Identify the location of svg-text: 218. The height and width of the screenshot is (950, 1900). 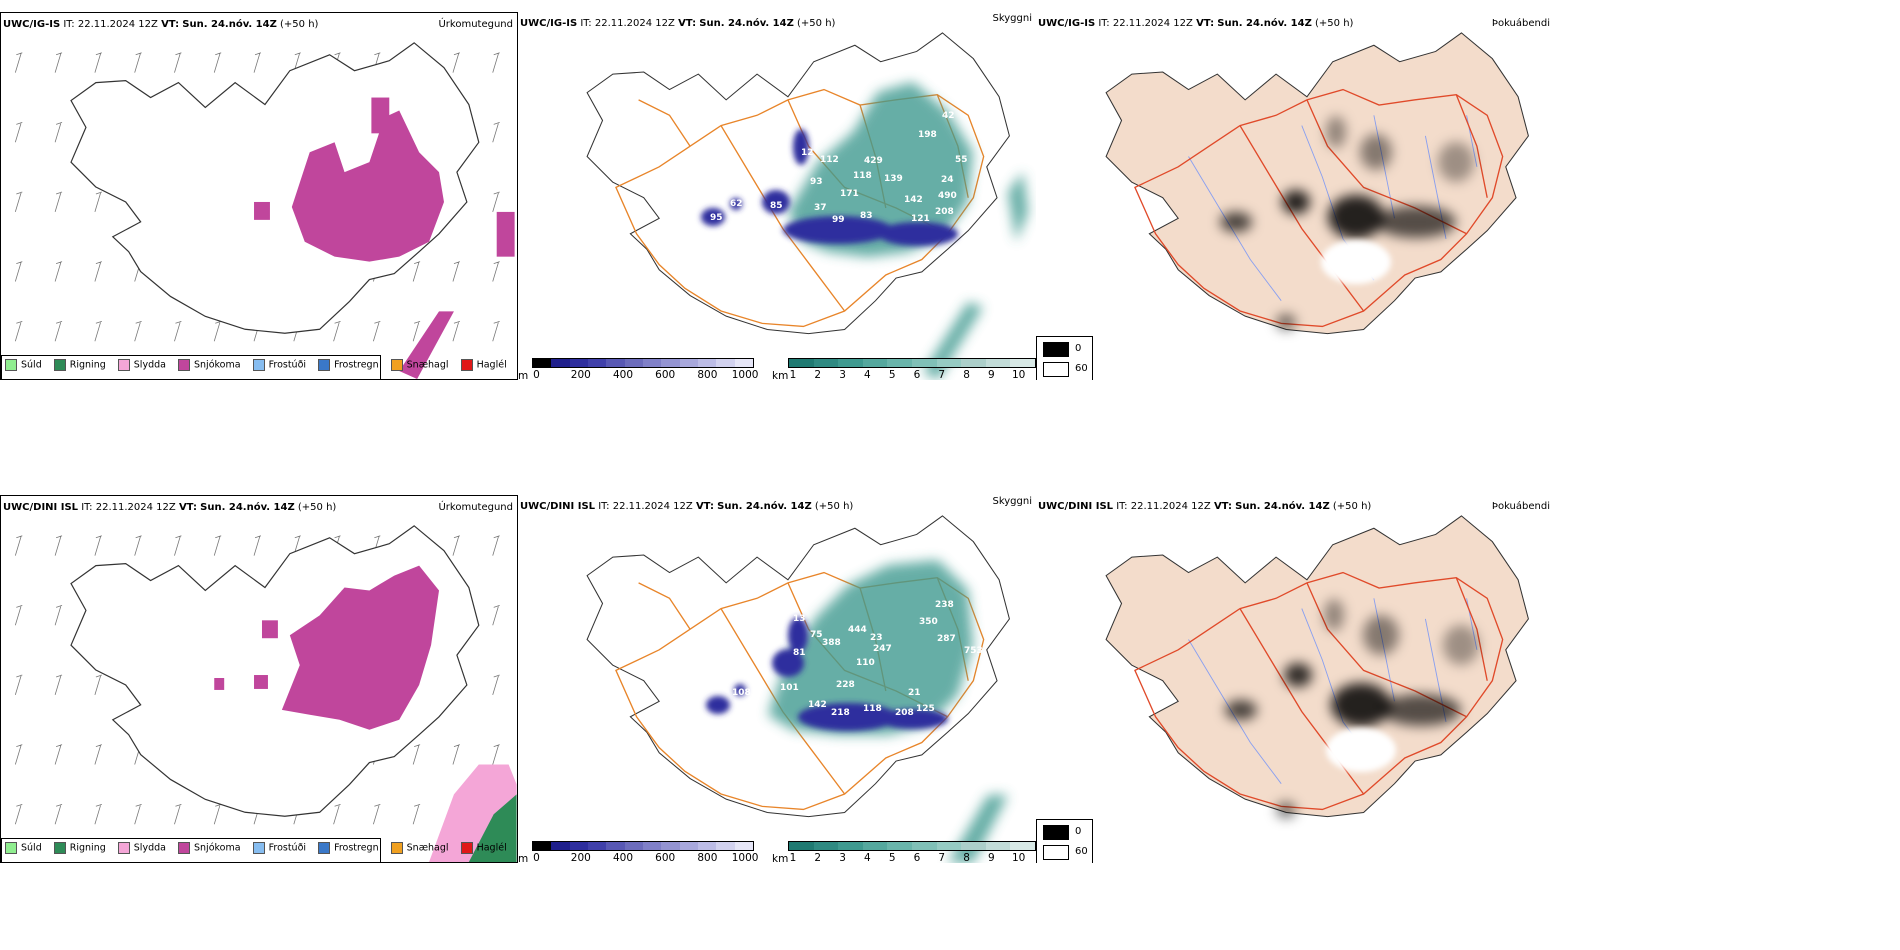
(840, 713).